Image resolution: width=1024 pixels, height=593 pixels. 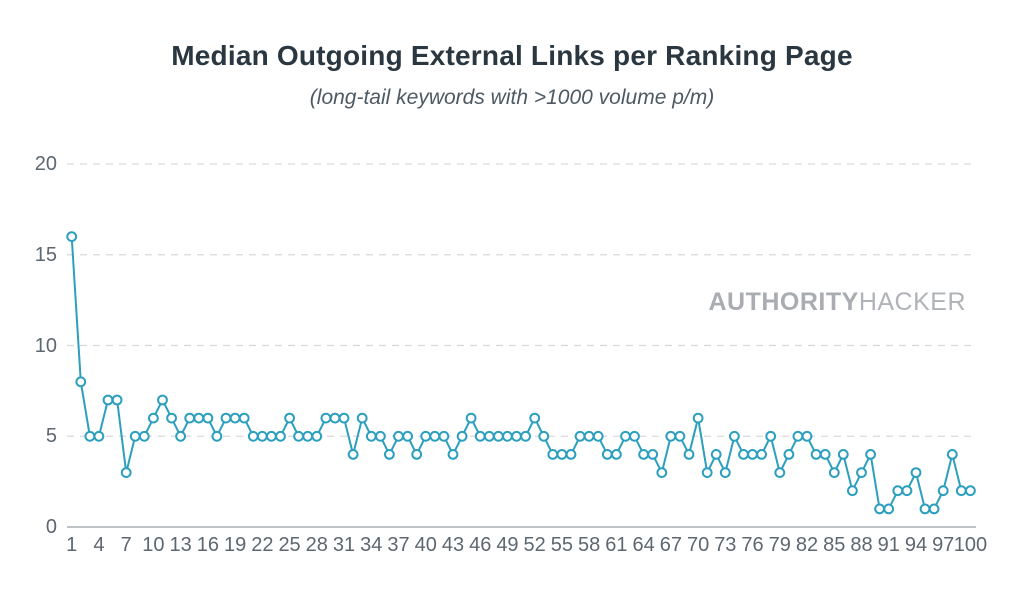 What do you see at coordinates (670, 545) in the screenshot?
I see `x-axis-tick-label: 67` at bounding box center [670, 545].